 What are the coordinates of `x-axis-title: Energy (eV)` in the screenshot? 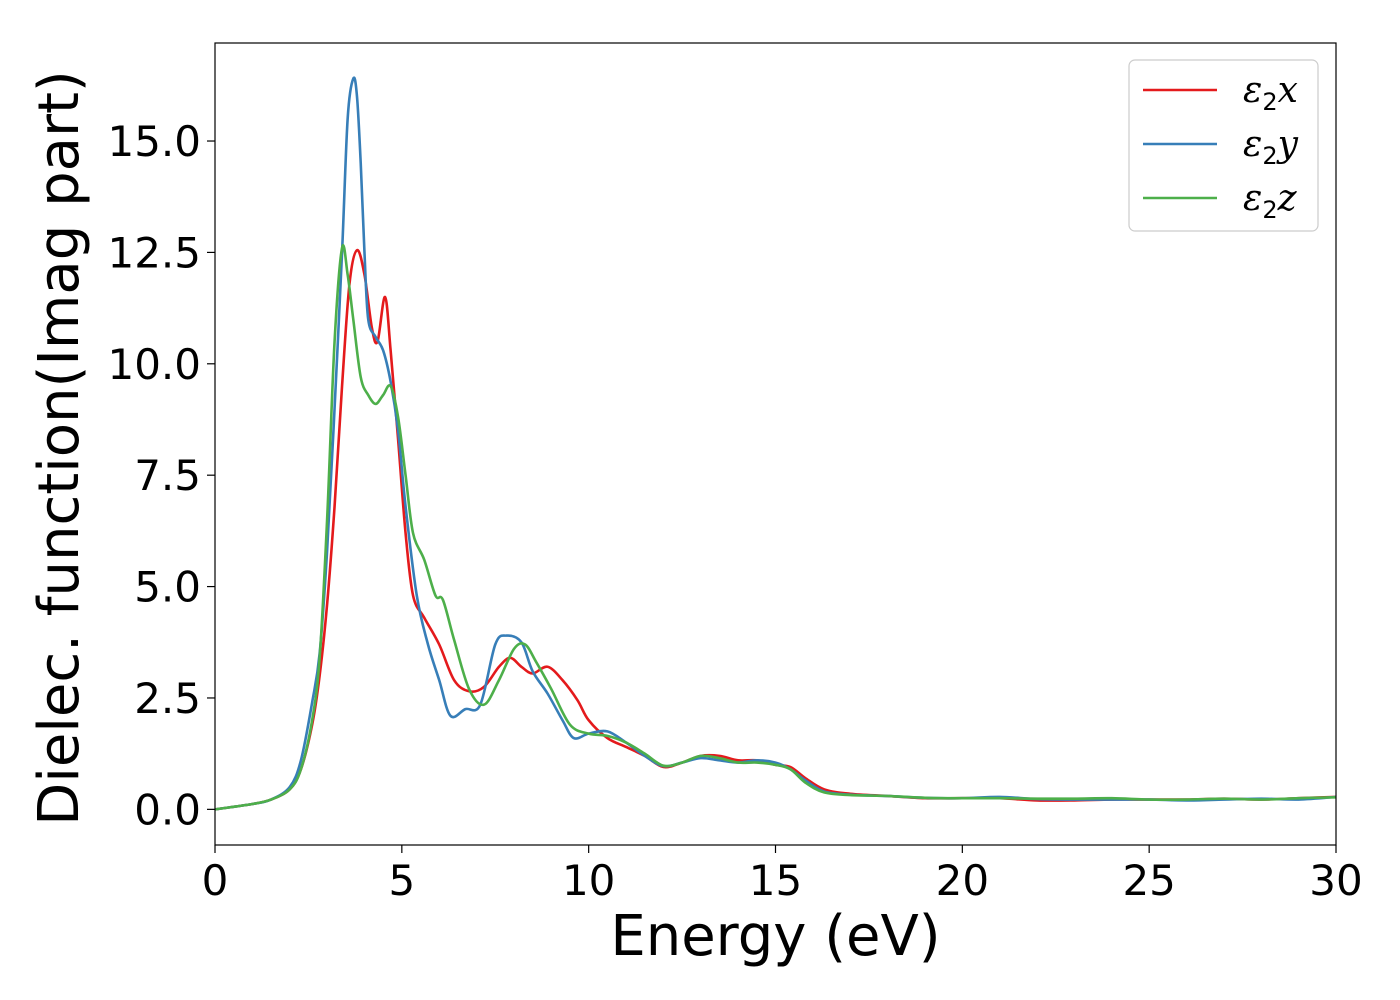 It's located at (775, 936).